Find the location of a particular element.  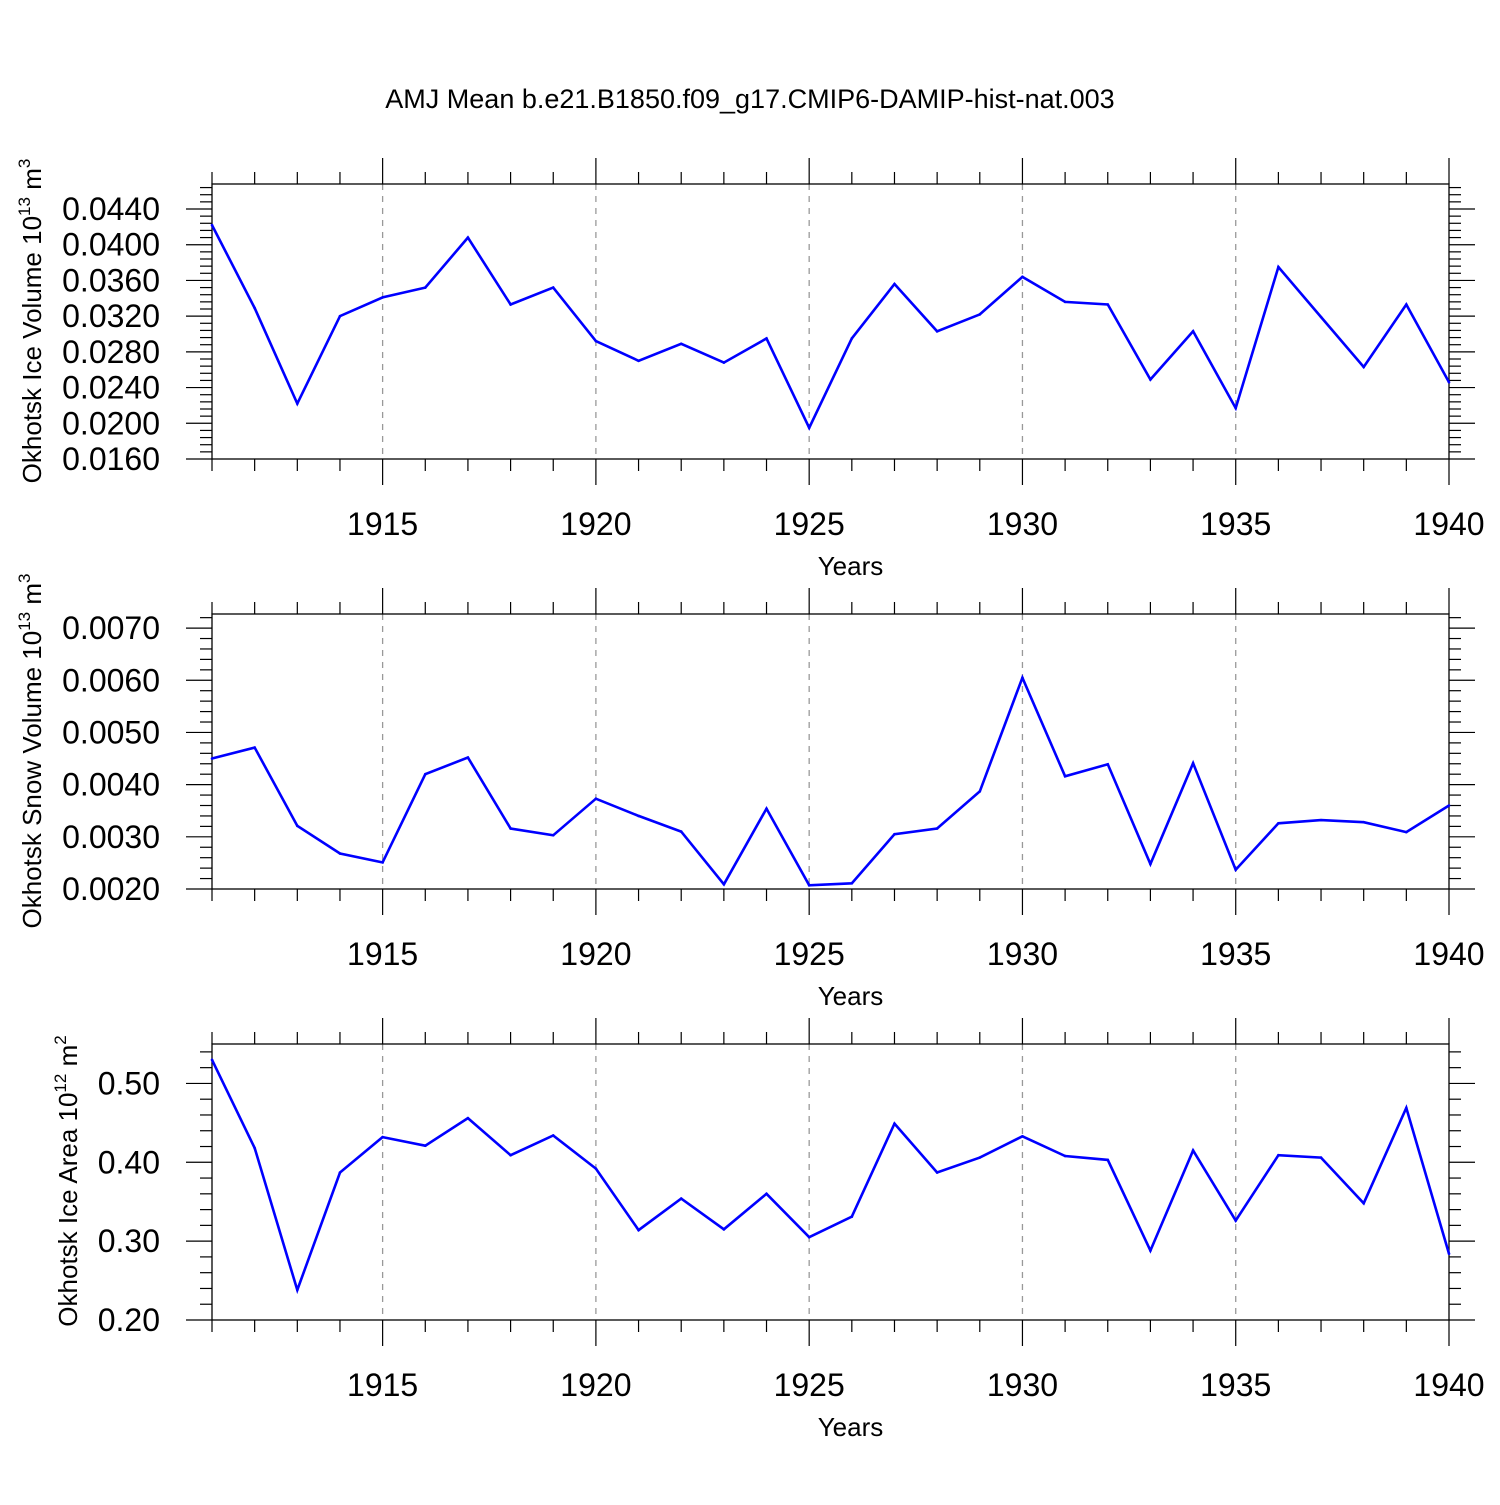

y-tick-label: 0.0200 is located at coordinates (111, 423).